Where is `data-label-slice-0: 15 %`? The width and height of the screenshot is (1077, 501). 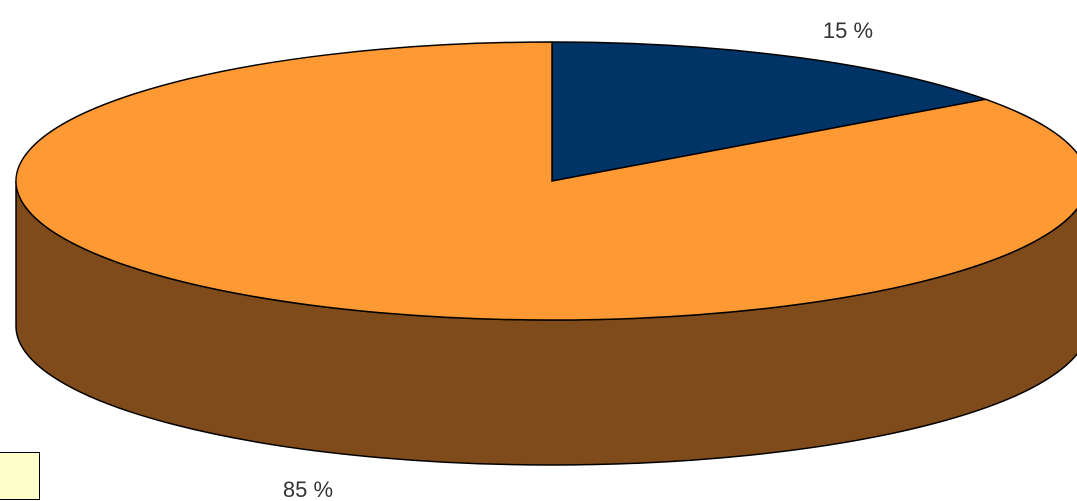 data-label-slice-0: 15 % is located at coordinates (848, 30).